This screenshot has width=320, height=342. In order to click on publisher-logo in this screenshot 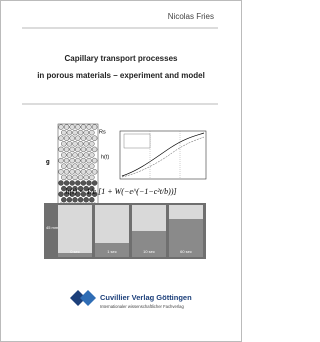, I will do `click(83, 298)`.